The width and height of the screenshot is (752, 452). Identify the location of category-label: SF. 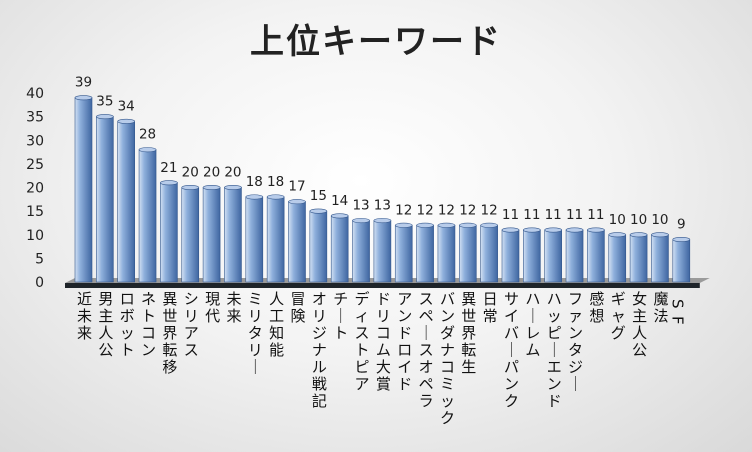
(677, 312).